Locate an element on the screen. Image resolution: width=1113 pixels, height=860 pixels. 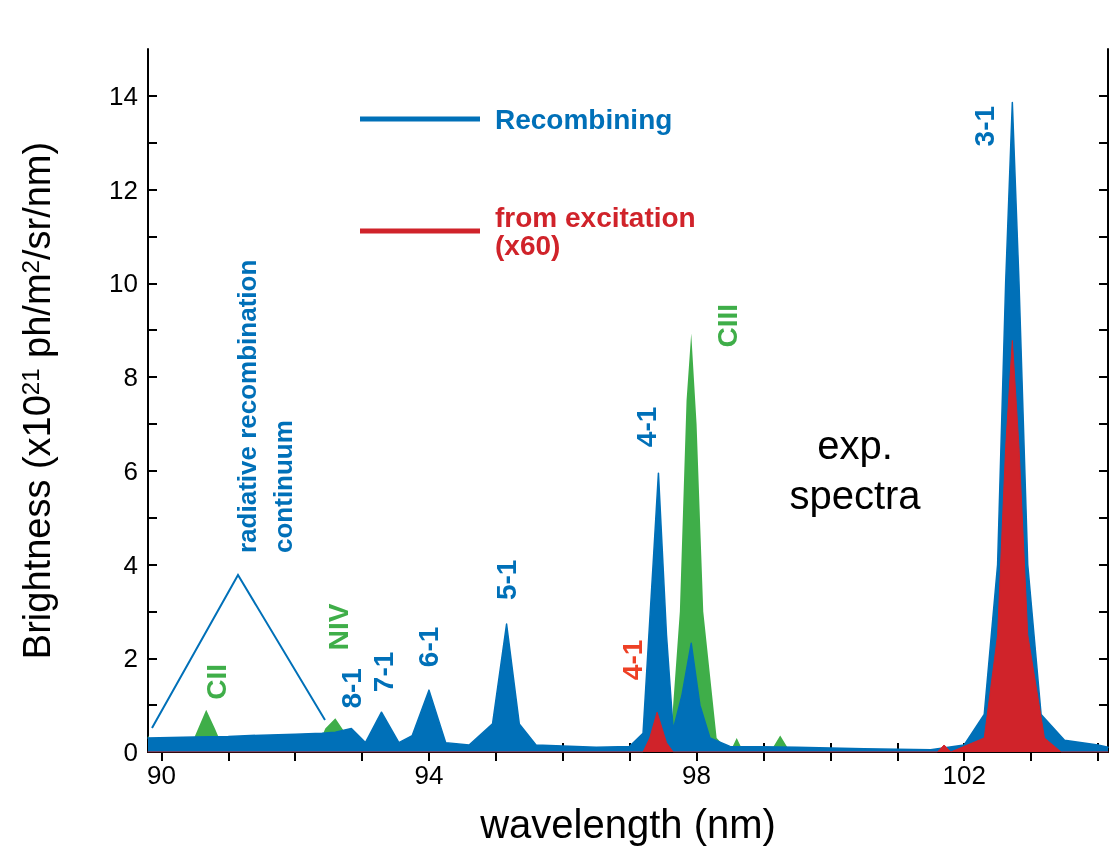
annotation: CIII is located at coordinates (727, 325).